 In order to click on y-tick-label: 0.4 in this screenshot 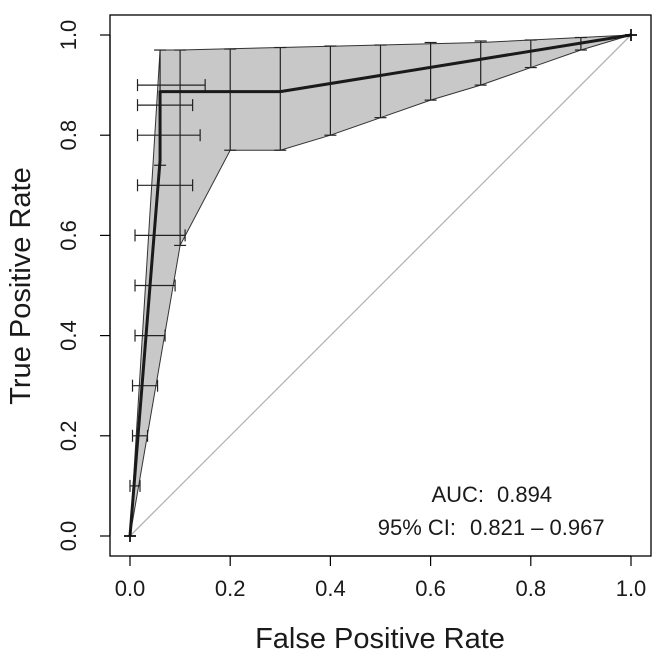, I will do `click(68, 335)`.